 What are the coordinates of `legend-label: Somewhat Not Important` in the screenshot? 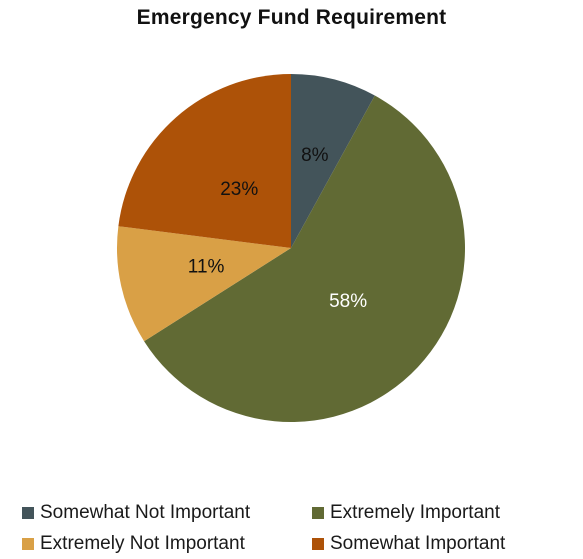 It's located at (145, 512).